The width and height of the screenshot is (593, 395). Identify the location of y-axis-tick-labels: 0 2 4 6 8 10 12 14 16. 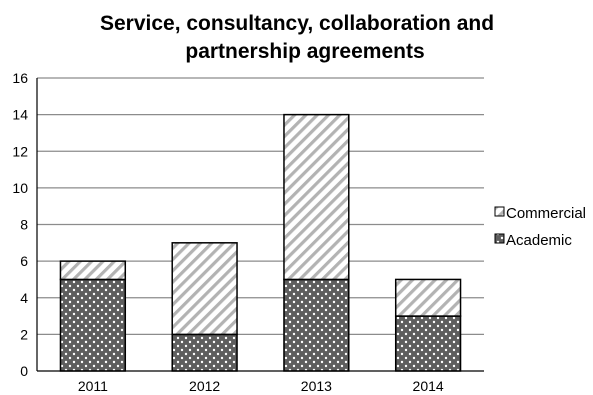
(20, 224).